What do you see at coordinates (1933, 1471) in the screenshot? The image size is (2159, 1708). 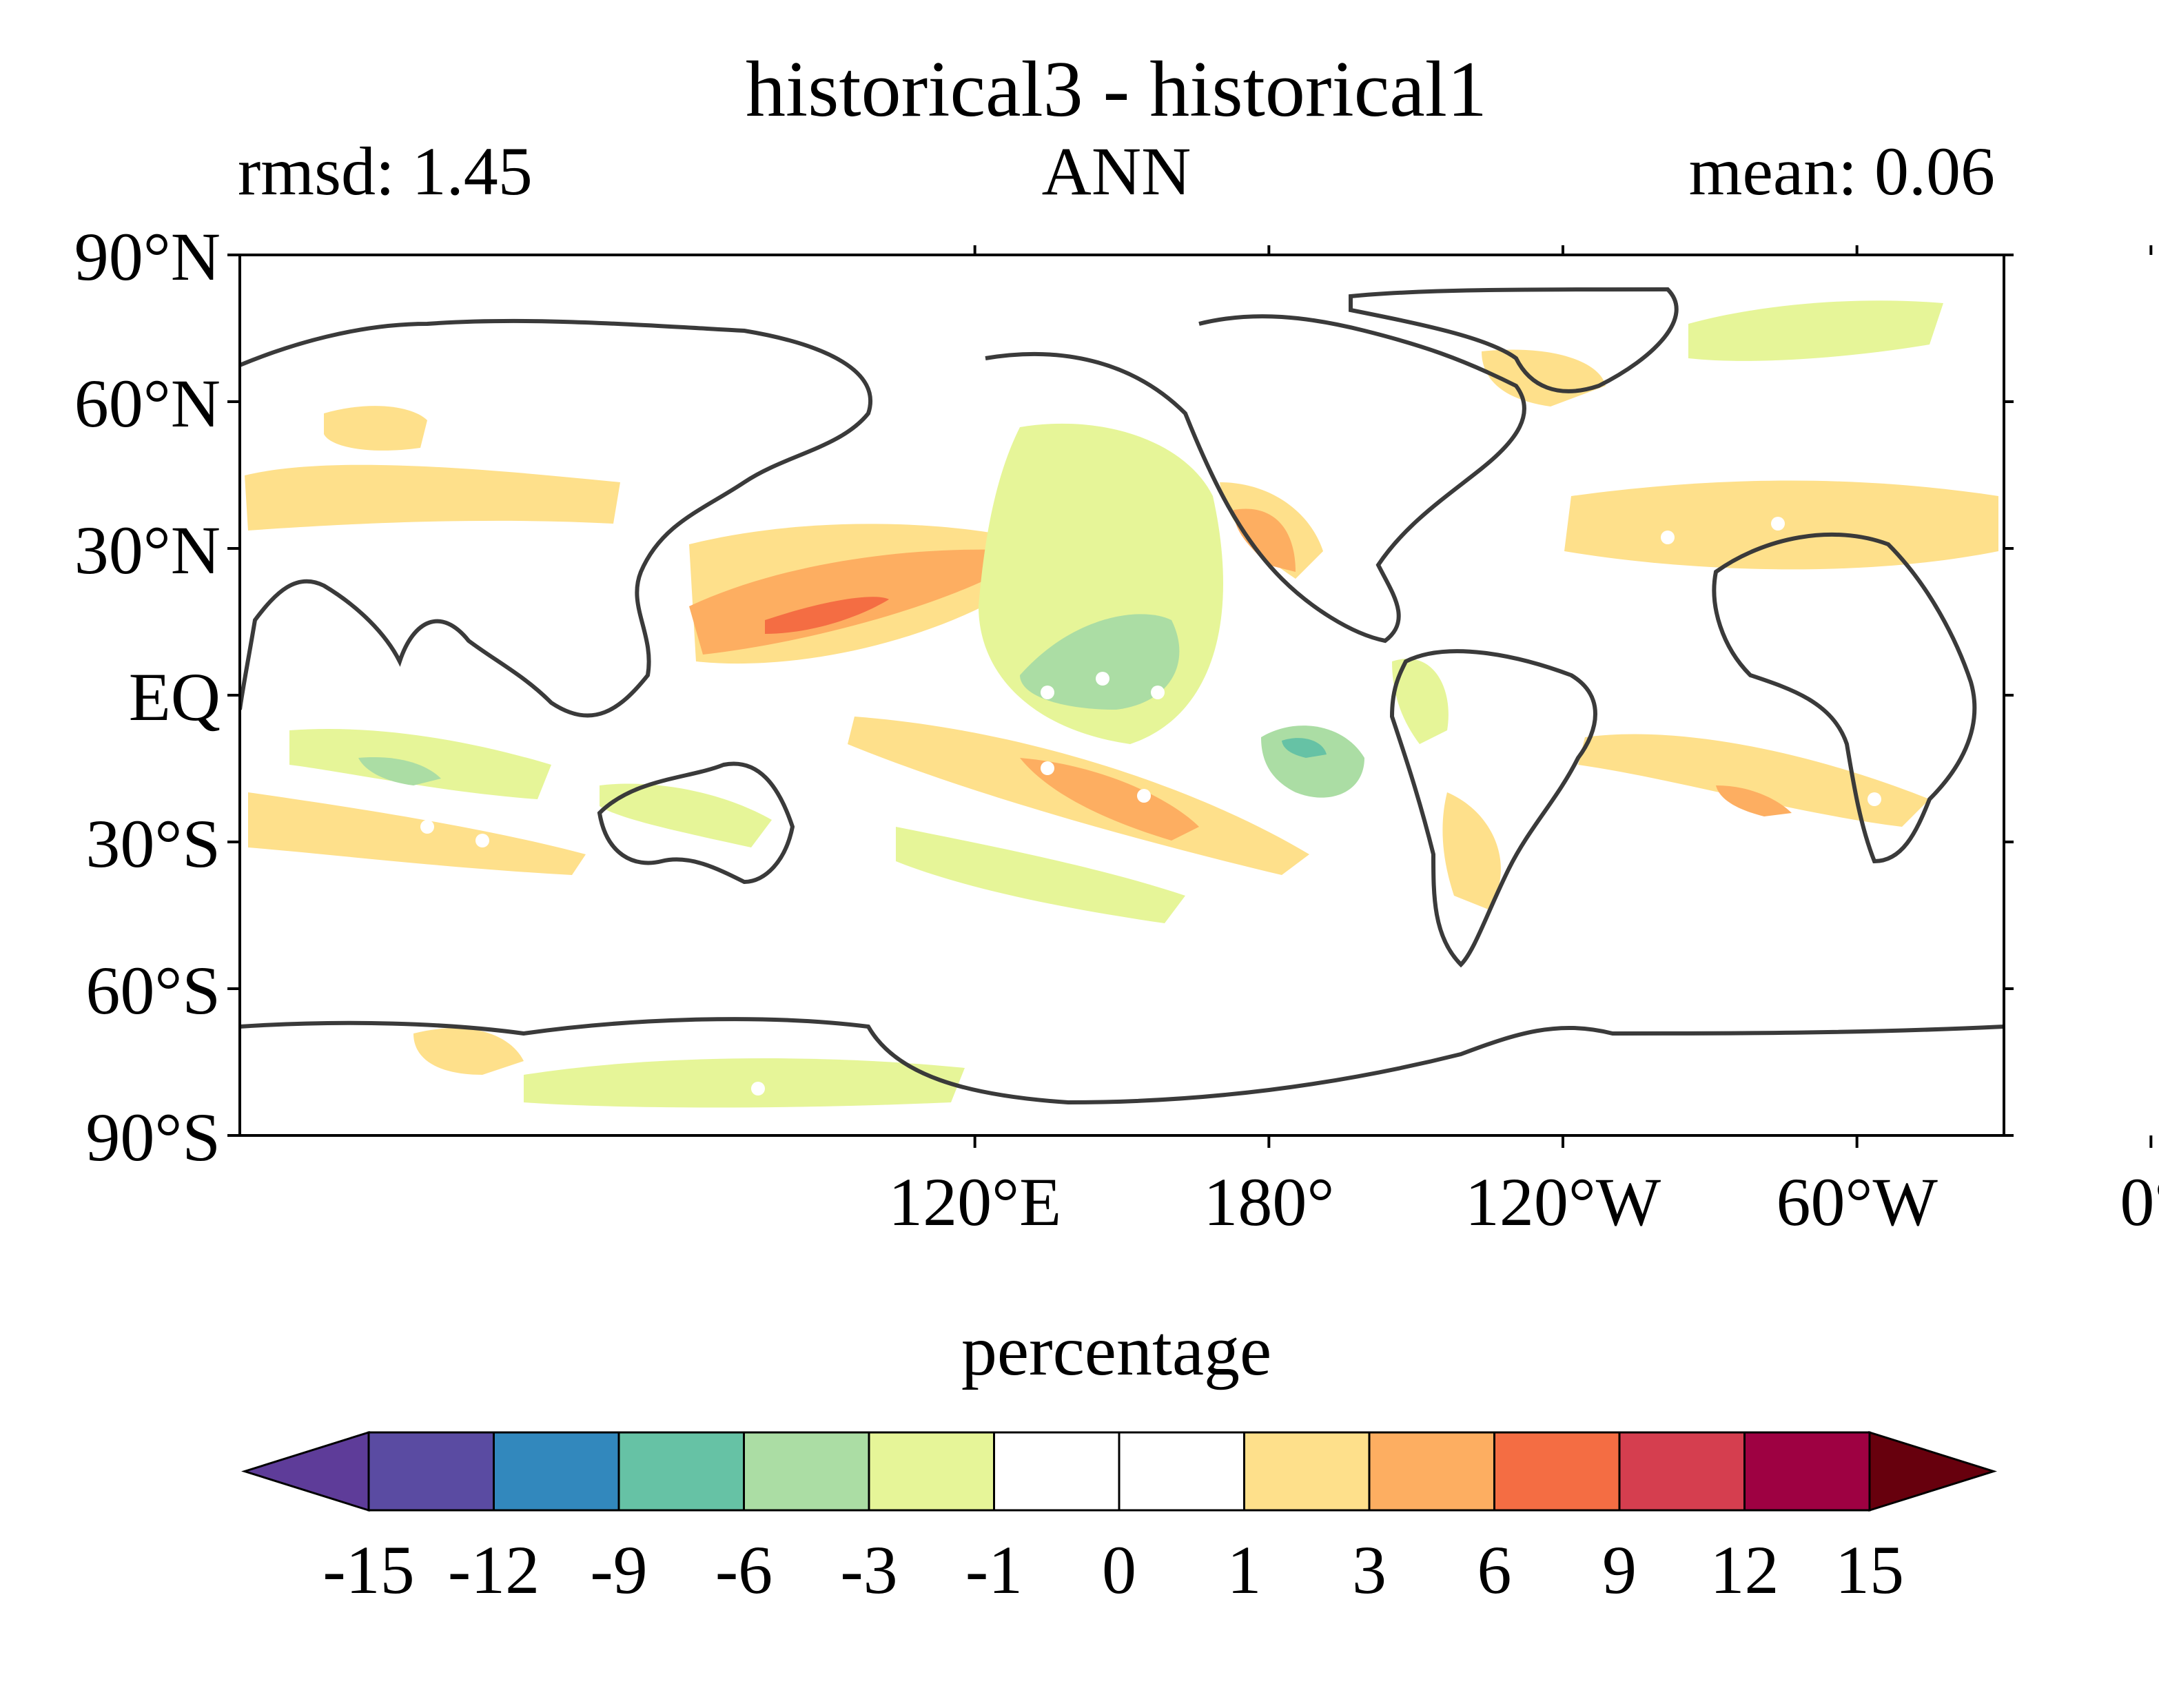 I see `colorbar-extend-max` at bounding box center [1933, 1471].